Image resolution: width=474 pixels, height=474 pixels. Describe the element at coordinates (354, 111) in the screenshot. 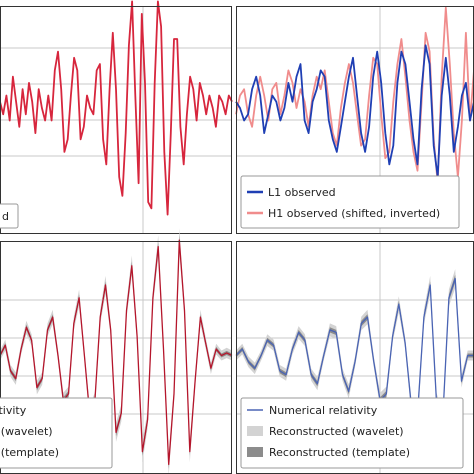

I see `series-line-l1` at that location.